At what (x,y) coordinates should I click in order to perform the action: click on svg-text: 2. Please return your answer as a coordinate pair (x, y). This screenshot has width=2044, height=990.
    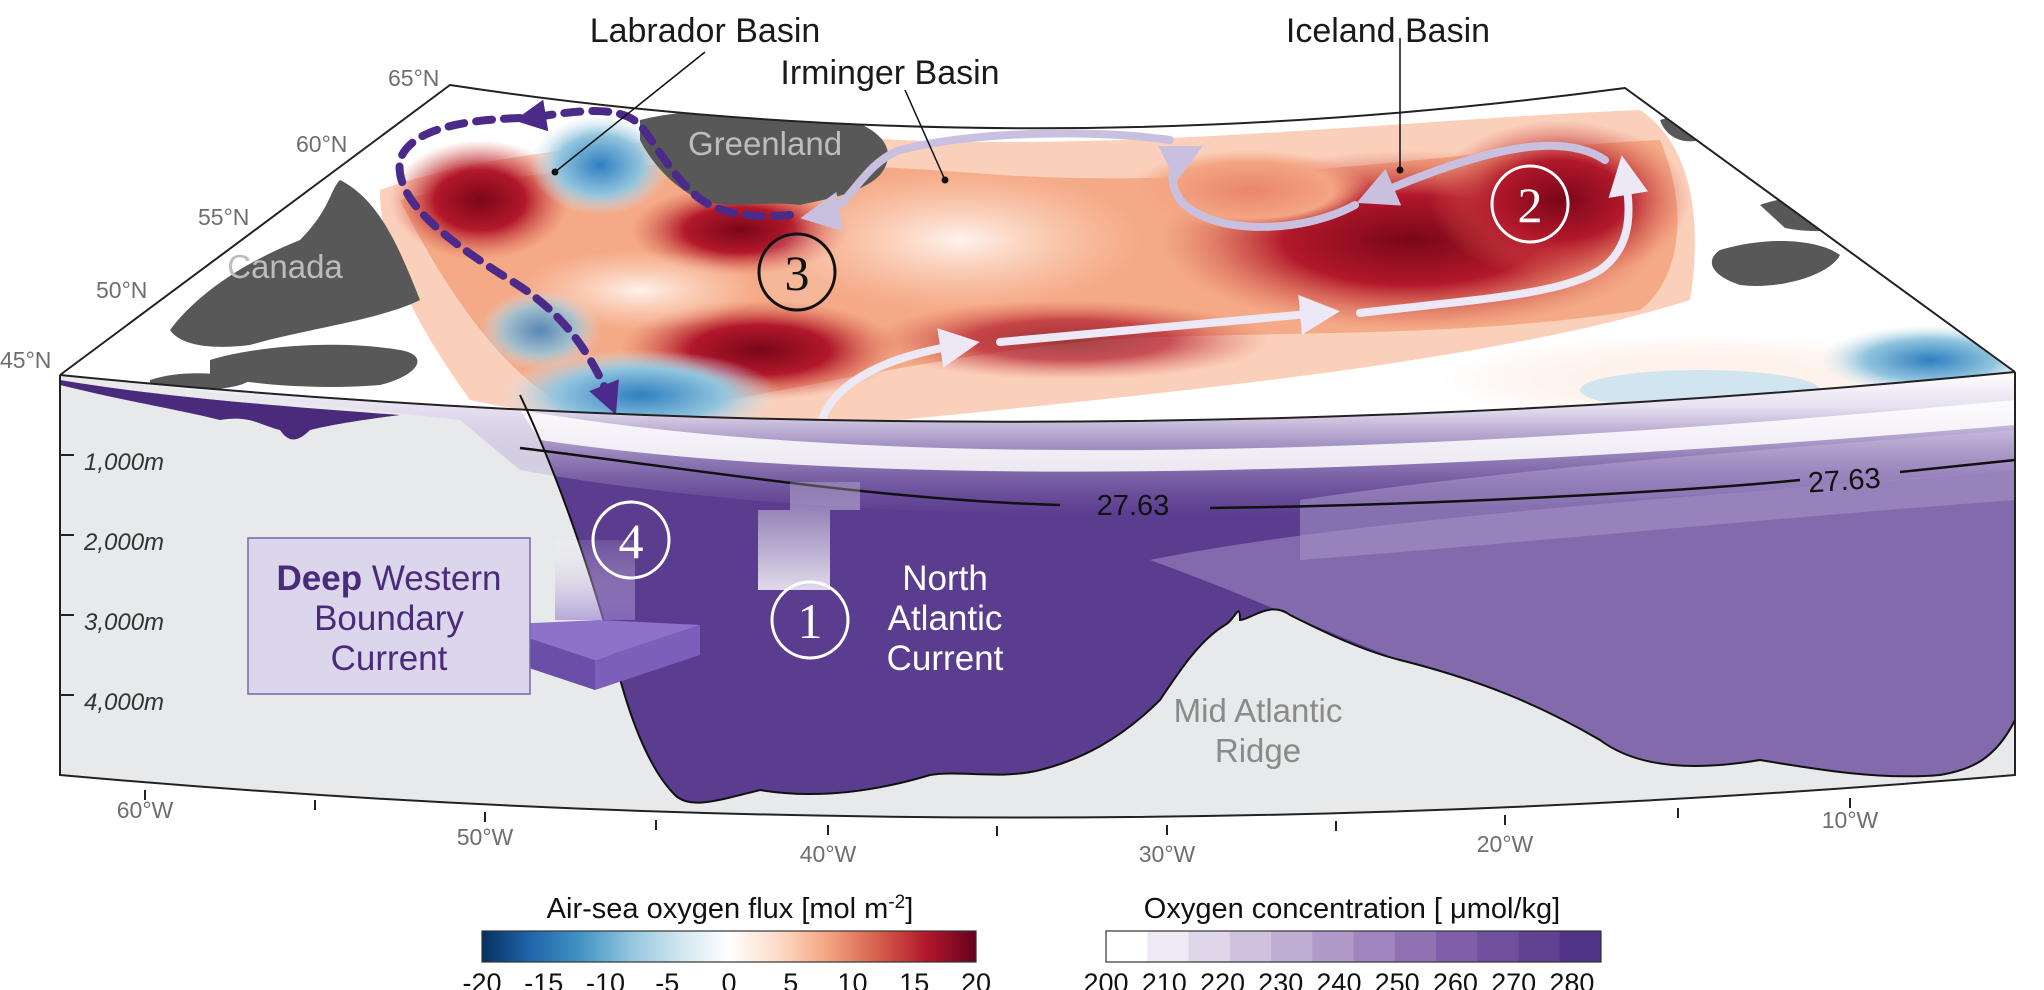
    Looking at the image, I should click on (1530, 205).